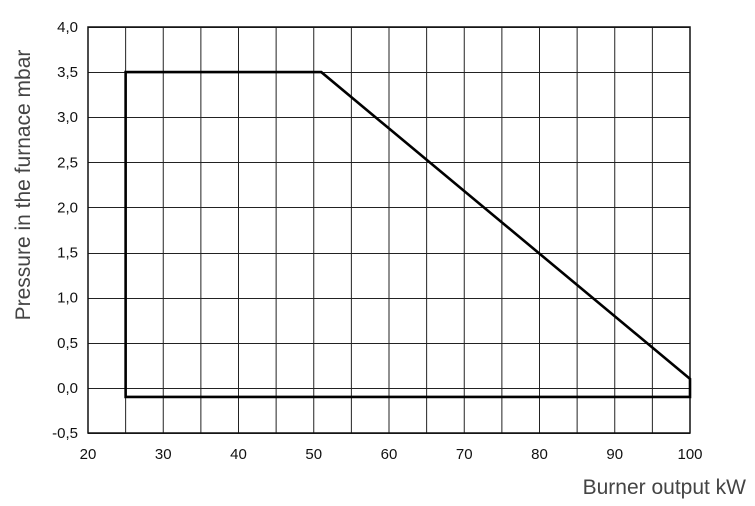  I want to click on x-tick-label: 20, so click(88, 454).